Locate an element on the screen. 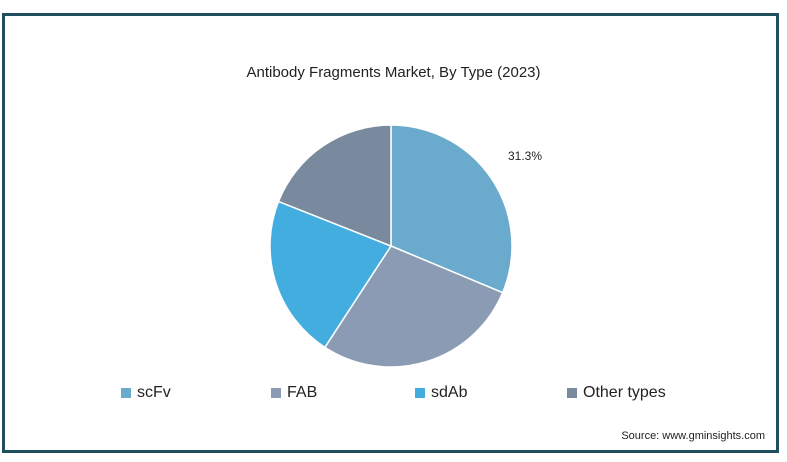 The image size is (787, 462). legend-label-fab: FAB is located at coordinates (302, 392).